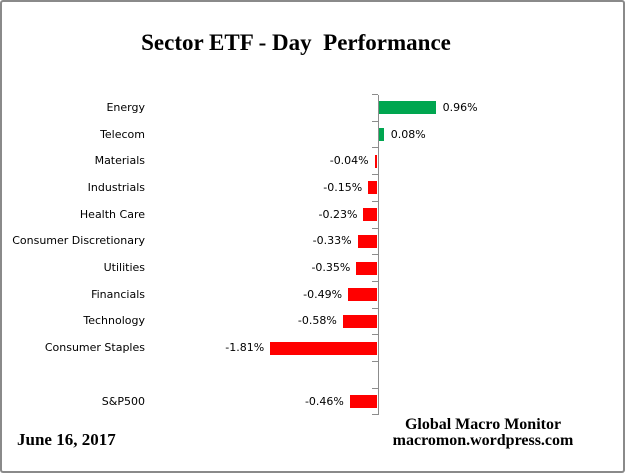 The height and width of the screenshot is (473, 625). Describe the element at coordinates (124, 268) in the screenshot. I see `category-label: Utilities` at that location.